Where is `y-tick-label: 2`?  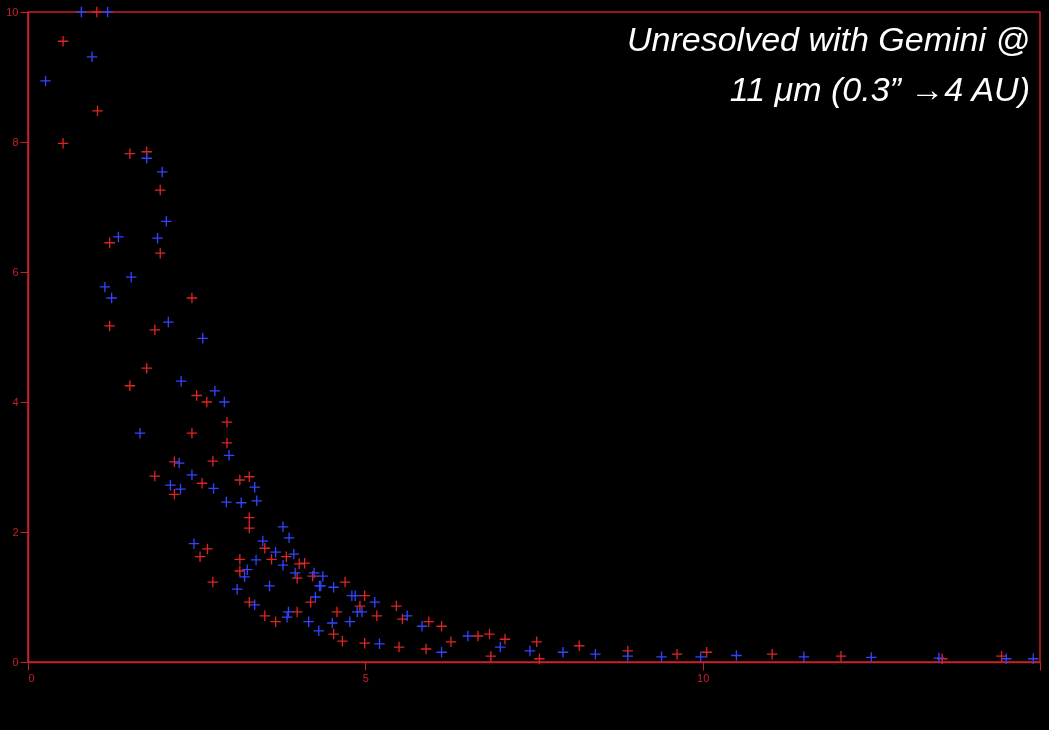
y-tick-label: 2 is located at coordinates (15, 531).